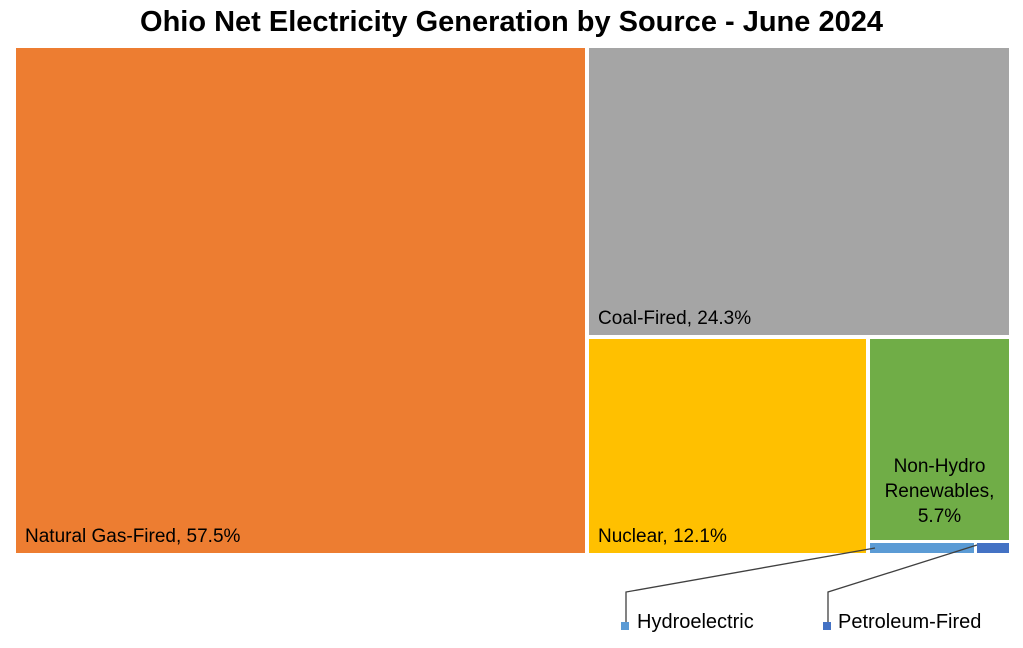 This screenshot has width=1023, height=648. Describe the element at coordinates (939, 491) in the screenshot. I see `tile-label-non-hydro-renewables: Non-Hydro Renewables, 5.7%` at that location.